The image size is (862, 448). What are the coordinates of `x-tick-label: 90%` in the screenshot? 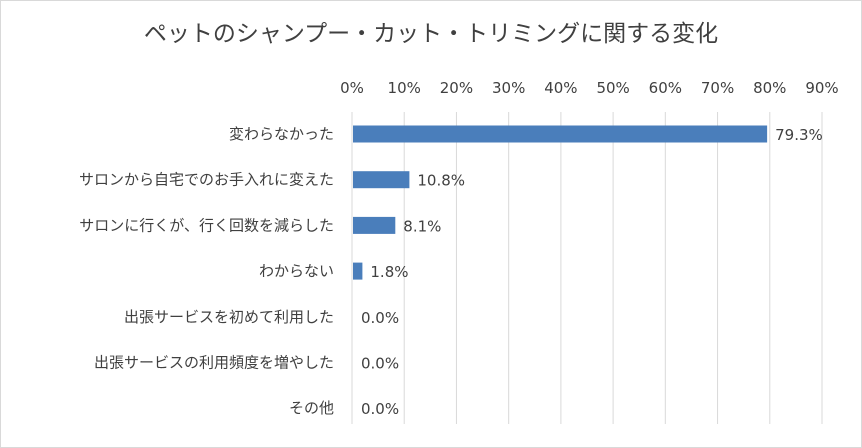 It's located at (821, 88).